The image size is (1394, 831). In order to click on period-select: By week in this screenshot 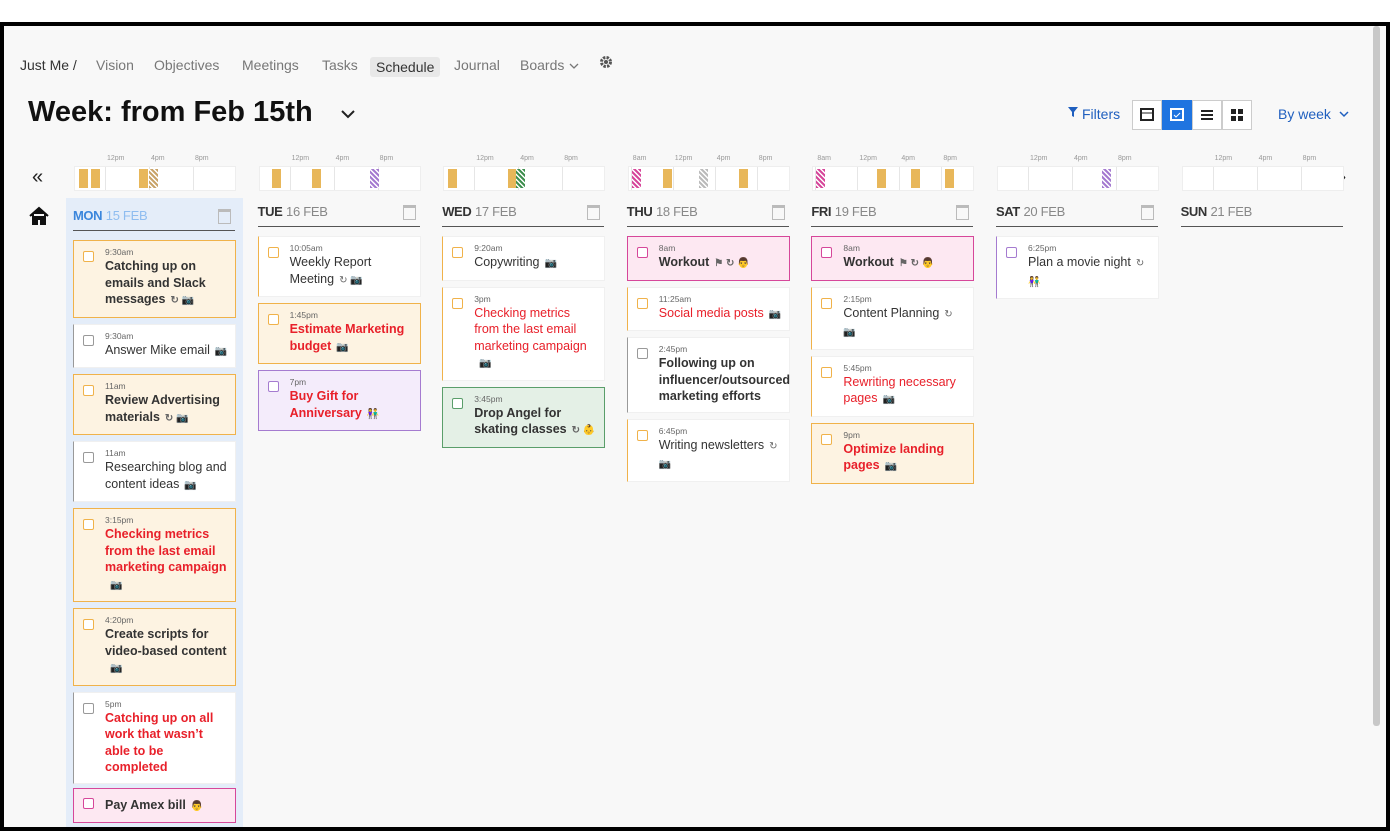, I will do `click(1304, 114)`.